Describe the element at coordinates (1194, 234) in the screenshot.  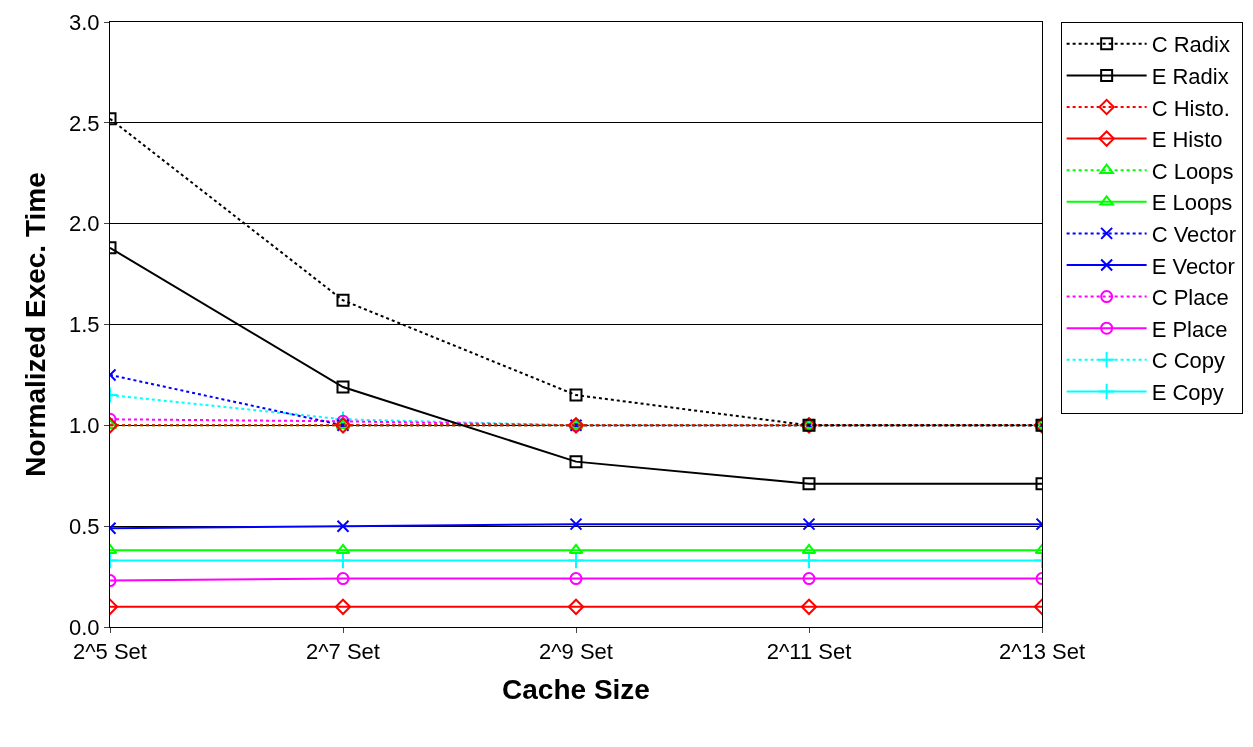
I see `legend-label: C Vector` at that location.